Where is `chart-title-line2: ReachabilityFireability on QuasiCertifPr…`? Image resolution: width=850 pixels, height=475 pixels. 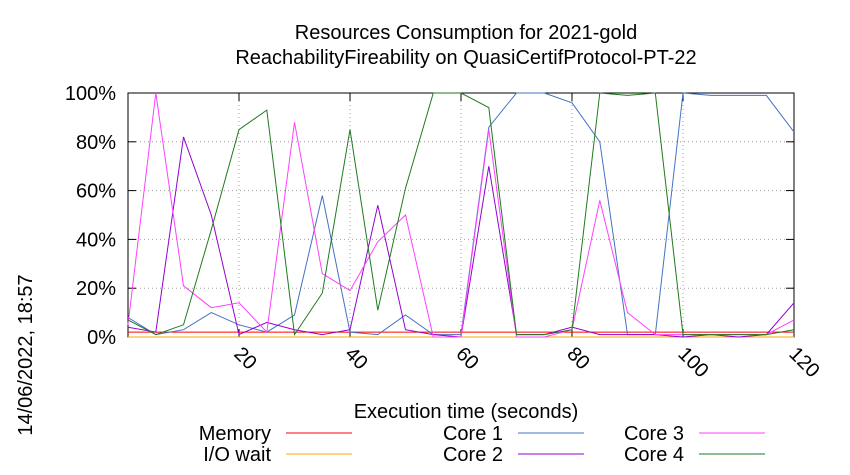 chart-title-line2: ReachabilityFireability on QuasiCertifPr… is located at coordinates (465, 58).